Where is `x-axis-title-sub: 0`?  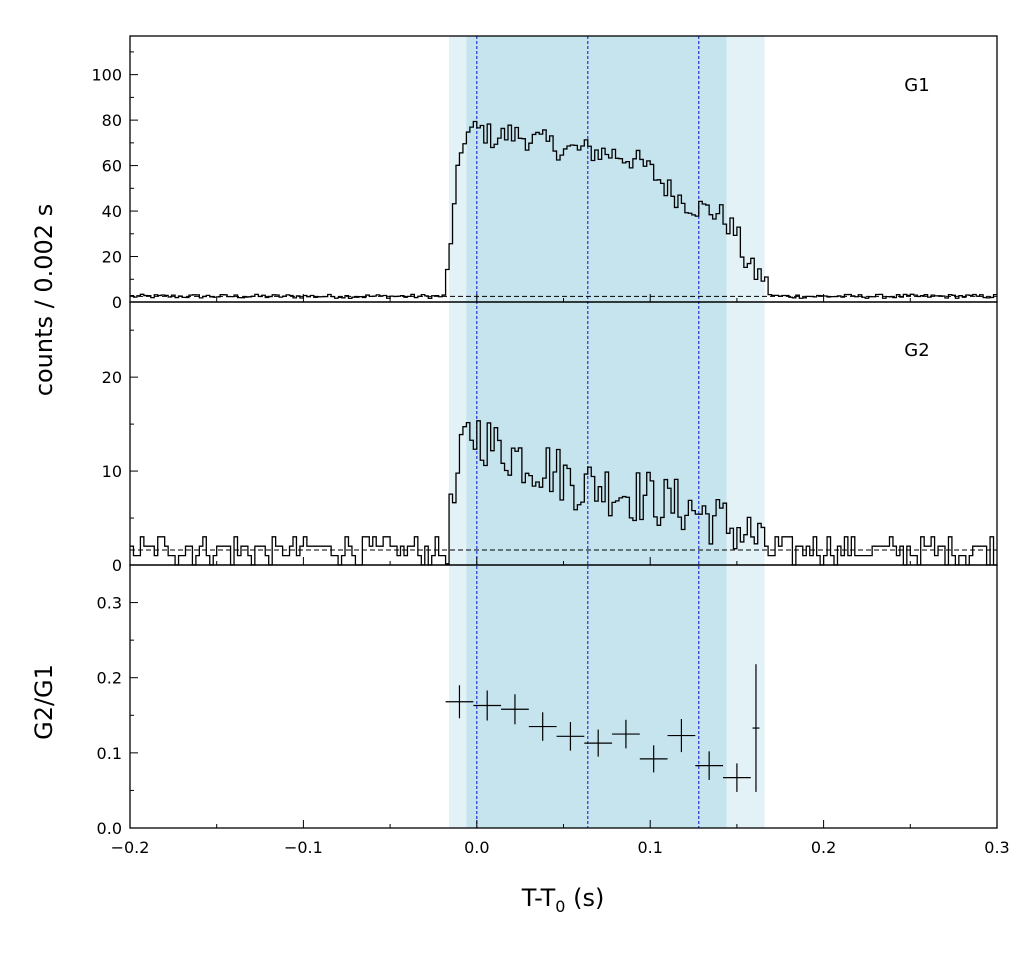 x-axis-title-sub: 0 is located at coordinates (560, 906).